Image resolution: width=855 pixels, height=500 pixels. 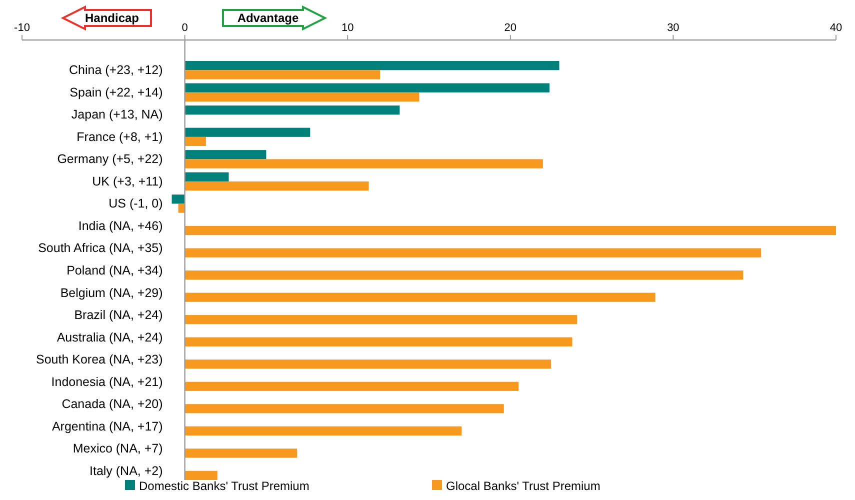 What do you see at coordinates (523, 486) in the screenshot?
I see `legend-label: Glocal Banks' Trust Premium` at bounding box center [523, 486].